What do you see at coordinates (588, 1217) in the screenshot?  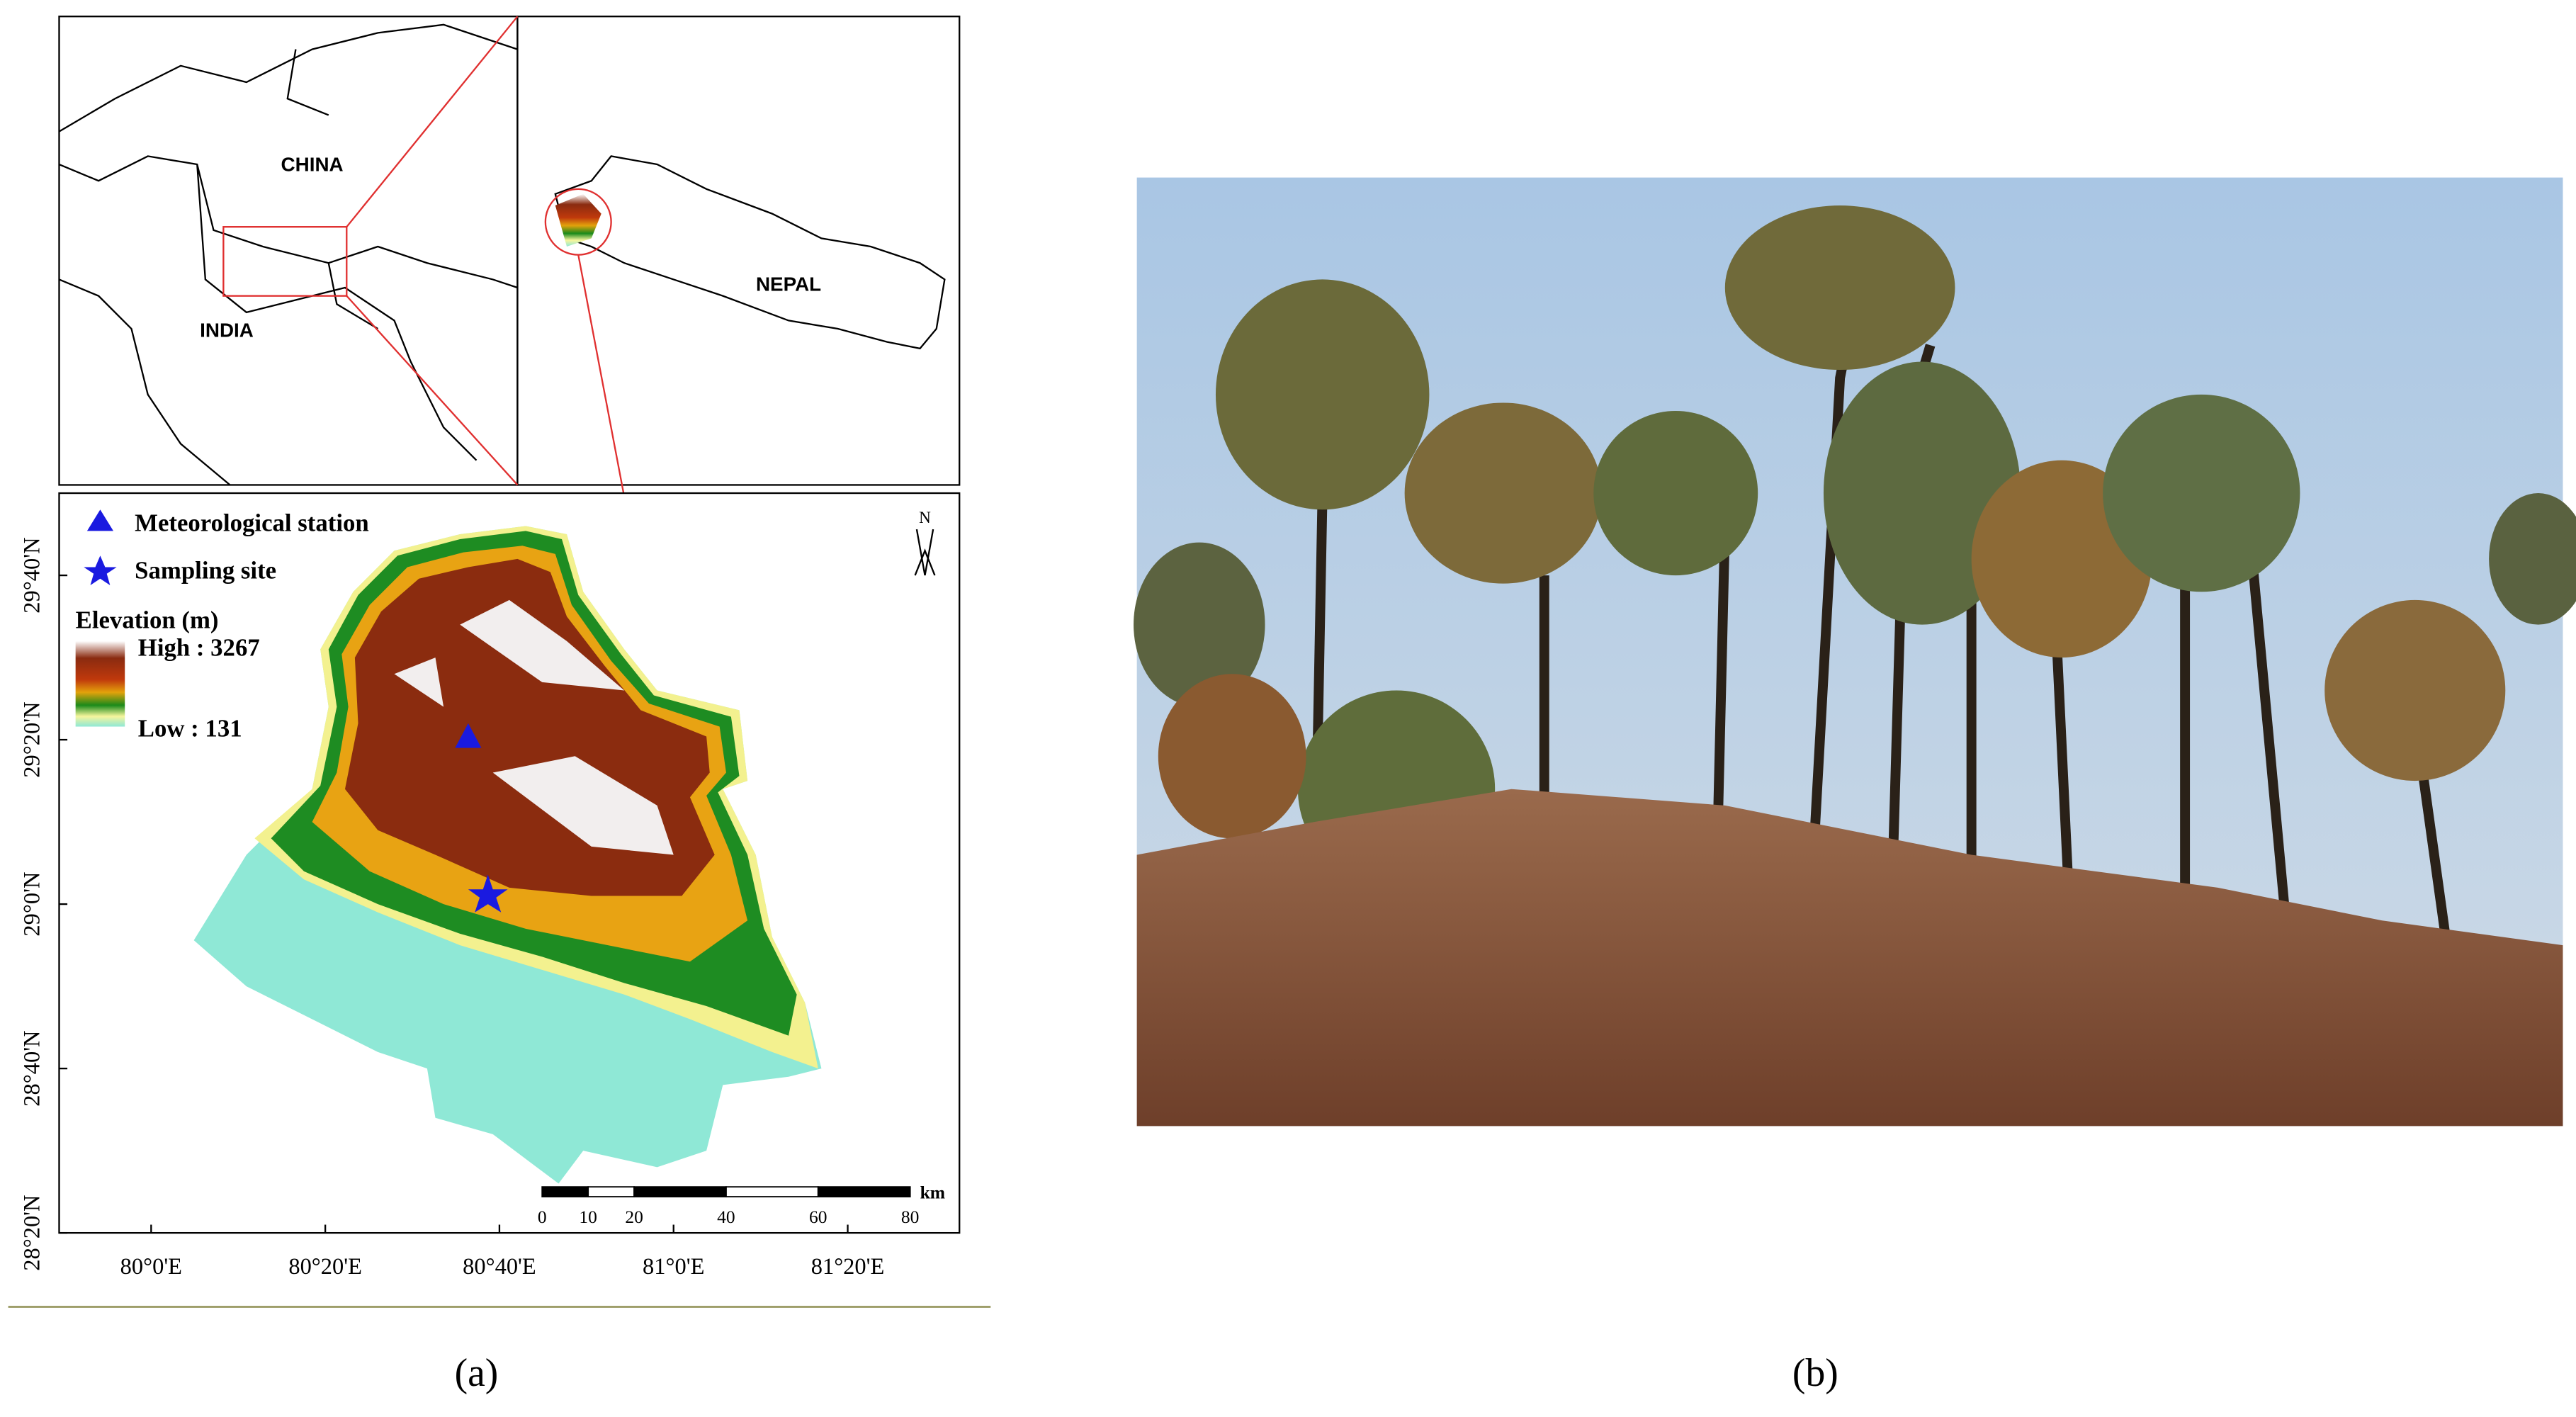 I see `scale-label: 10` at bounding box center [588, 1217].